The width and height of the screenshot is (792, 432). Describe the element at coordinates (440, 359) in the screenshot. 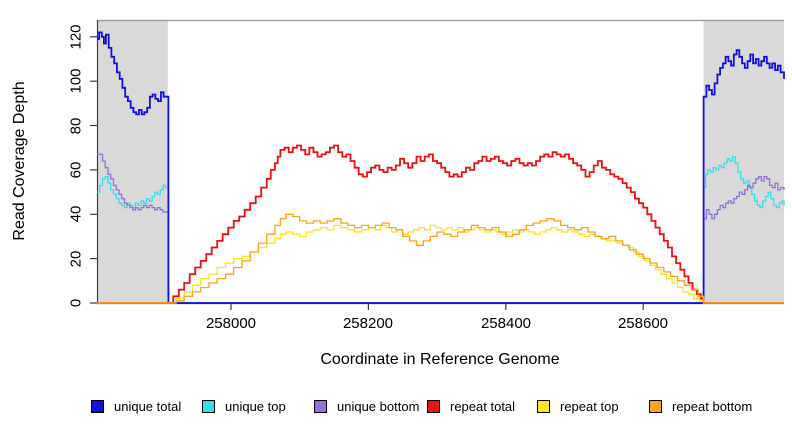

I see `x-axis-title: Coordinate in Reference Genome` at that location.